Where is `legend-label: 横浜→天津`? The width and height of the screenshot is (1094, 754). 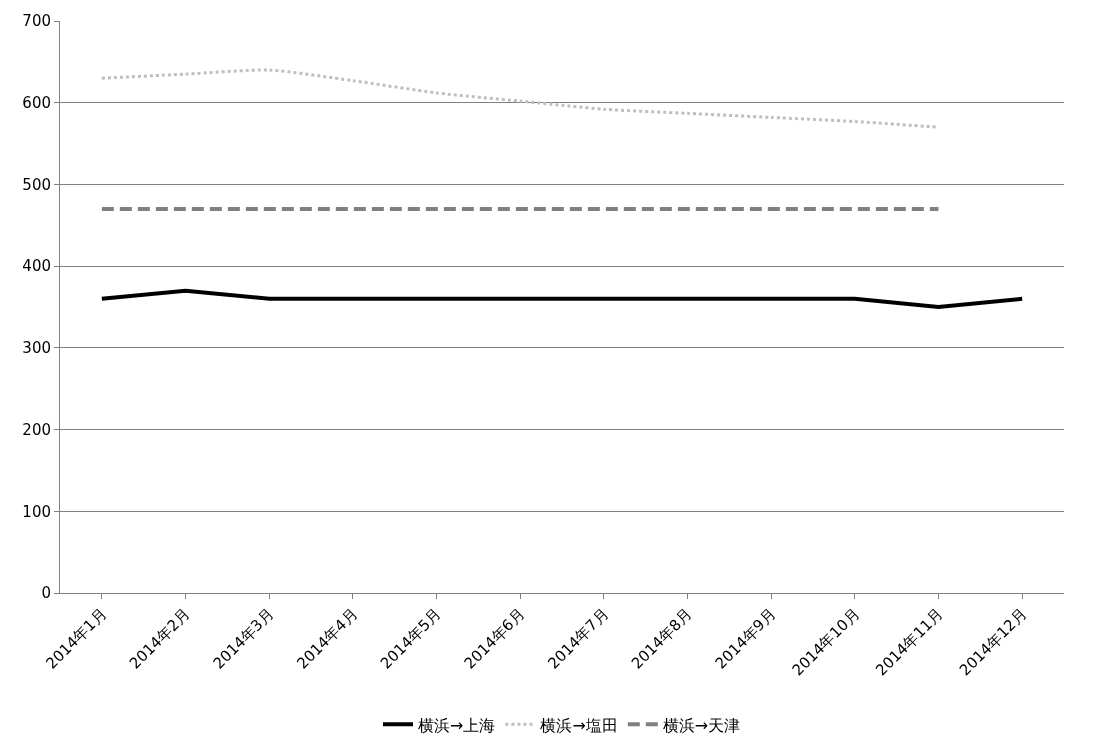 legend-label: 横浜→天津 is located at coordinates (701, 725).